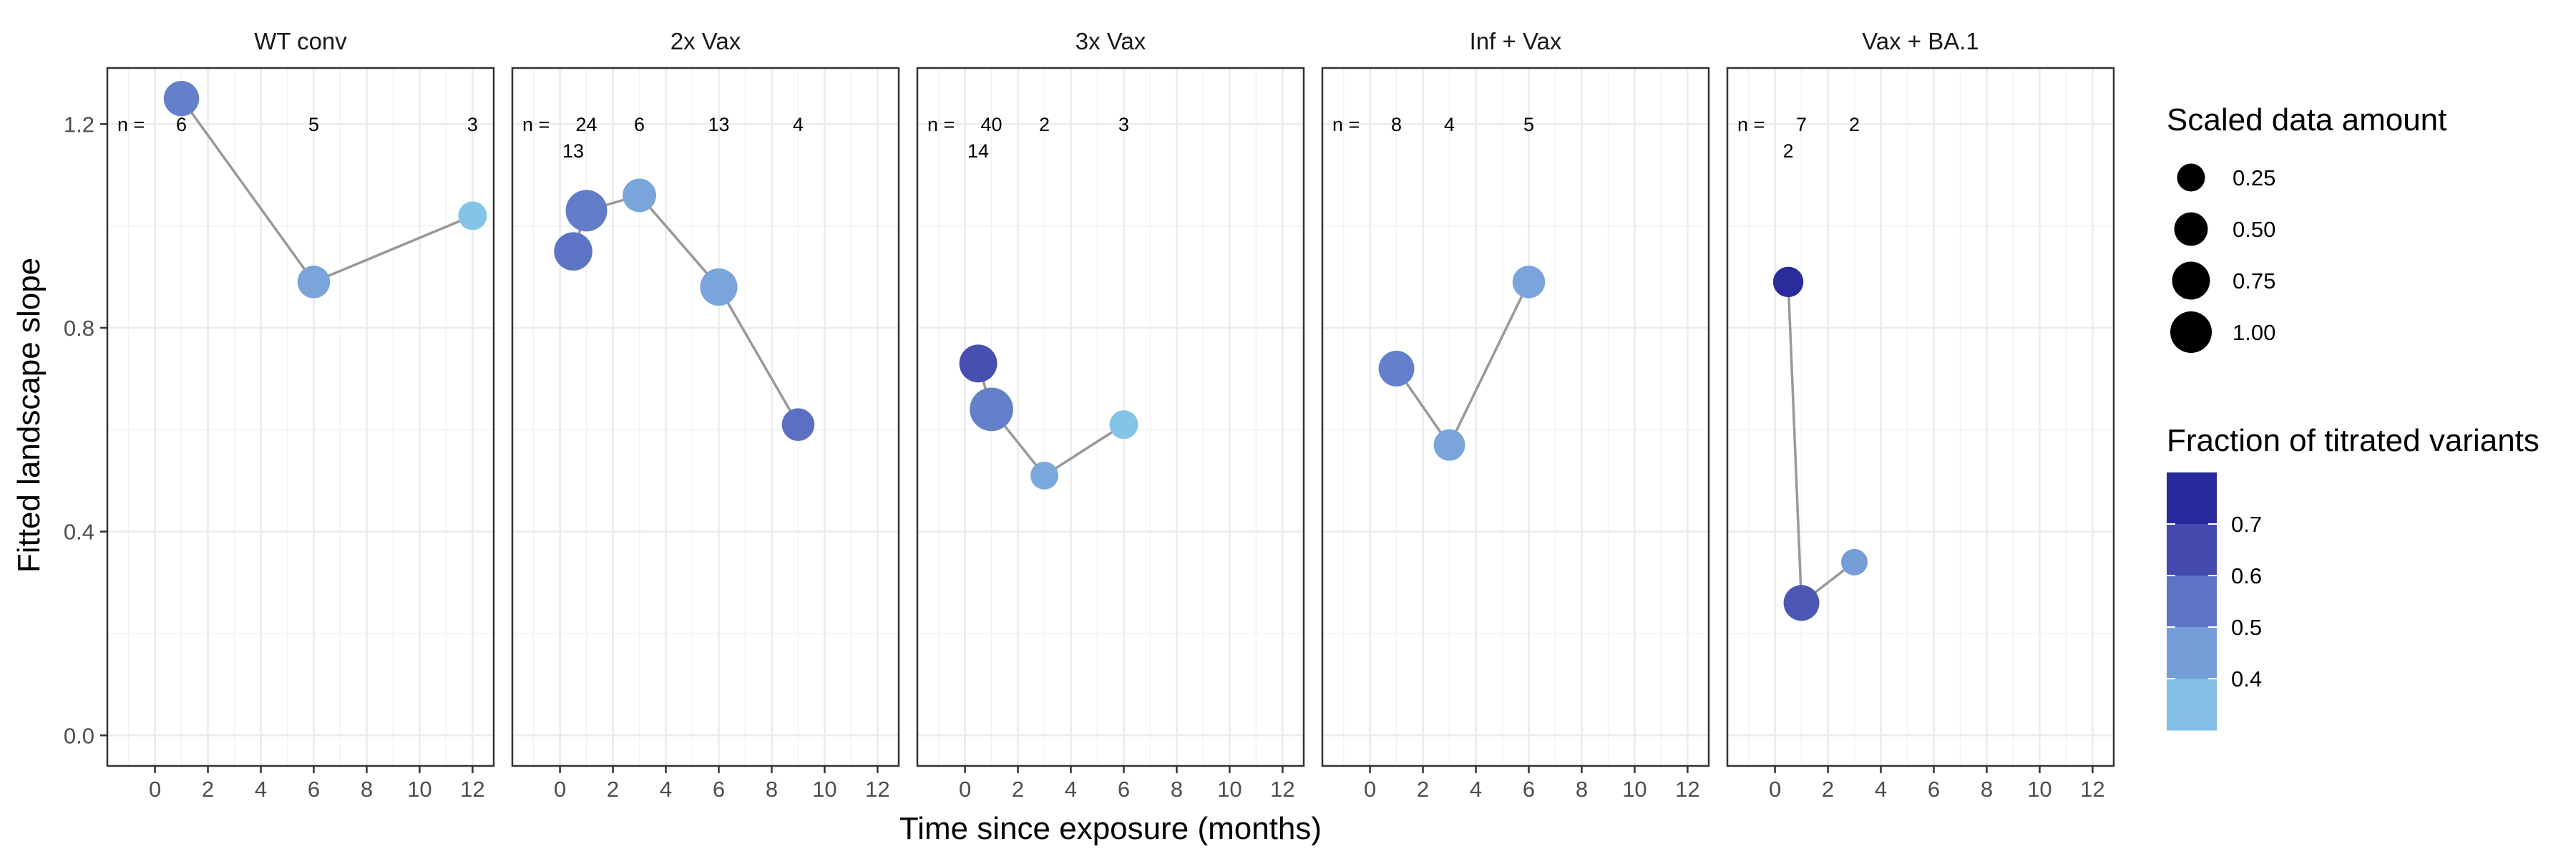 The height and width of the screenshot is (859, 2576). I want to click on n-count-label: 5, so click(313, 124).